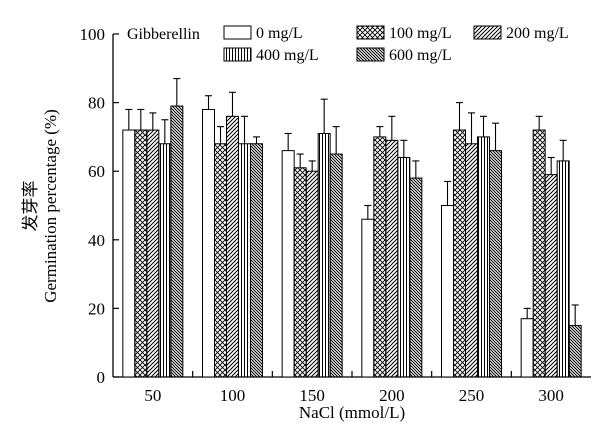 This screenshot has height=438, width=596. What do you see at coordinates (551, 395) in the screenshot?
I see `x-tick-label: 300` at bounding box center [551, 395].